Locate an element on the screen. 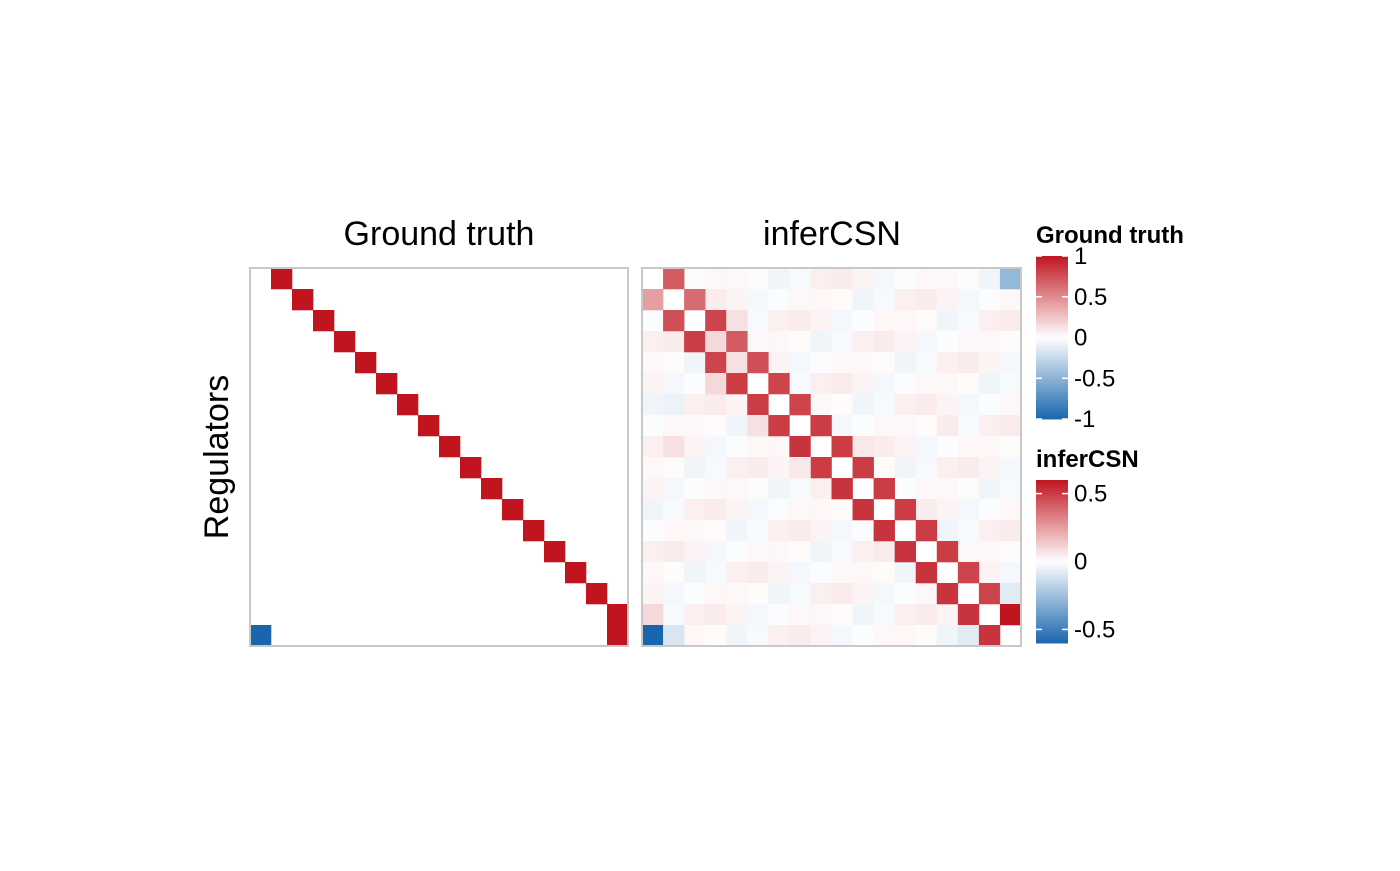 This screenshot has height=871, width=1400. colorbar-tick-label: 0 is located at coordinates (1080, 562).